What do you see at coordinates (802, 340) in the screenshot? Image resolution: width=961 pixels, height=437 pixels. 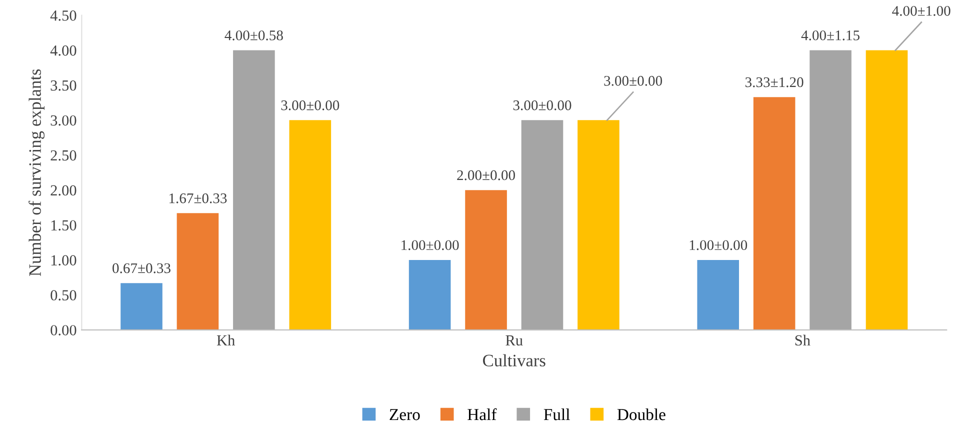 I see `x-tick-label: Sh` at bounding box center [802, 340].